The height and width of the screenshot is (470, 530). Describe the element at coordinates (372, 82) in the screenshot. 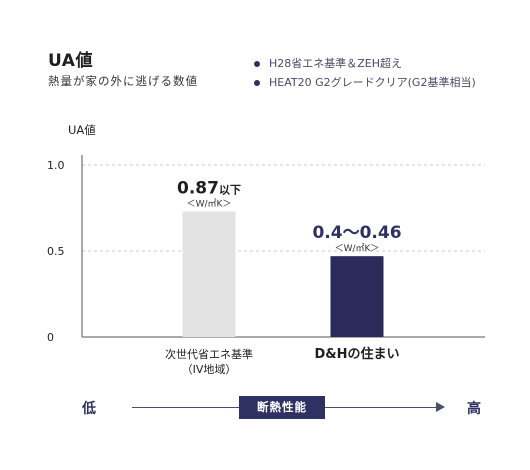

I see `legend-label: HEAT20 G2グレードクリア(G2基準相当)` at that location.